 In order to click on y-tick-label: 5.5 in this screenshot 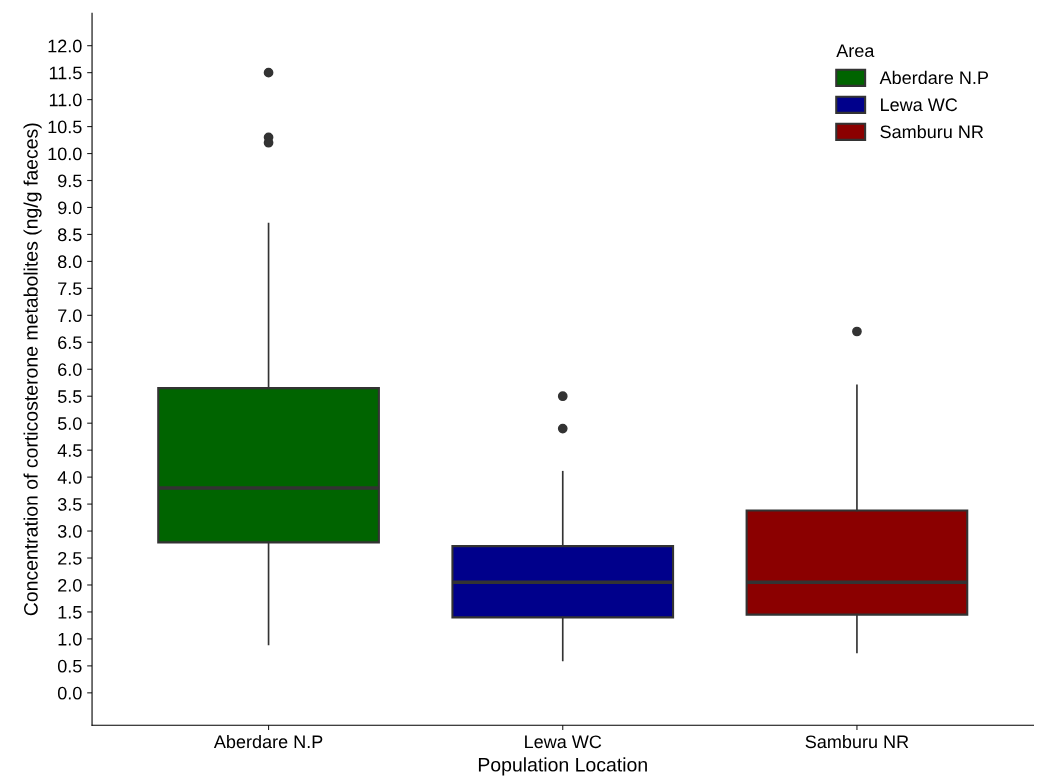, I will do `click(69, 396)`.